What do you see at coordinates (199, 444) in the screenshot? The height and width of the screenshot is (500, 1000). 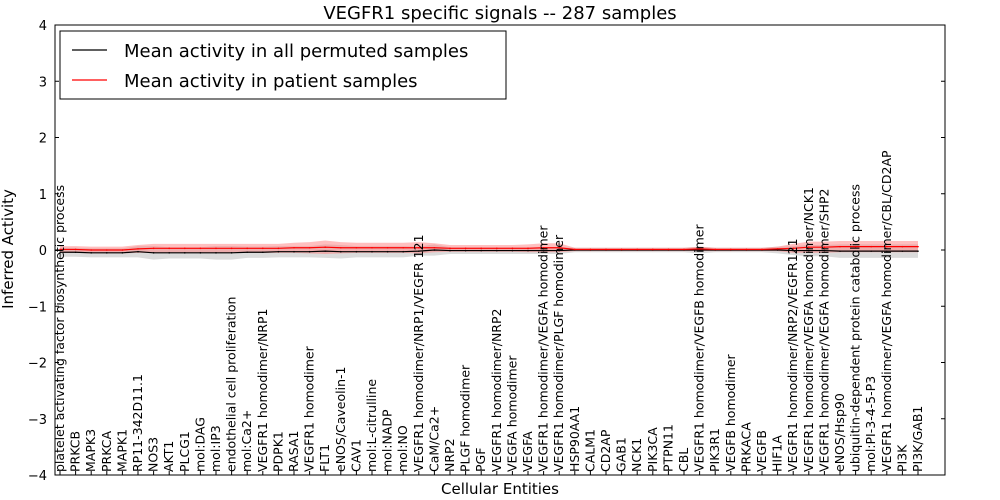 I see `category-label: mol:DAG` at bounding box center [199, 444].